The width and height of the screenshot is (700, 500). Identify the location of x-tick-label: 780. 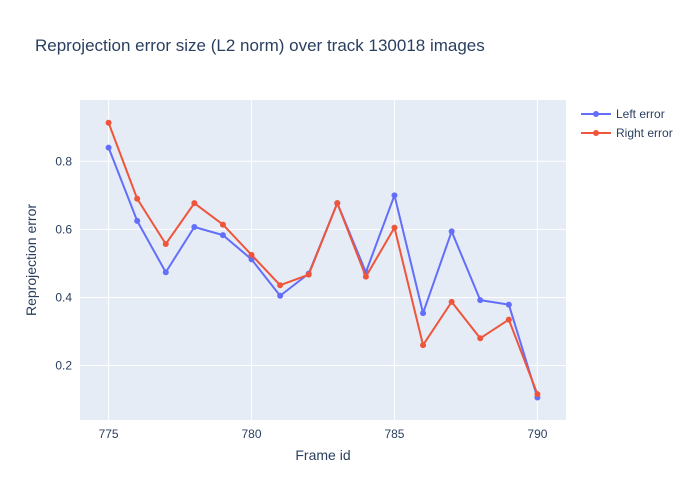
(252, 434).